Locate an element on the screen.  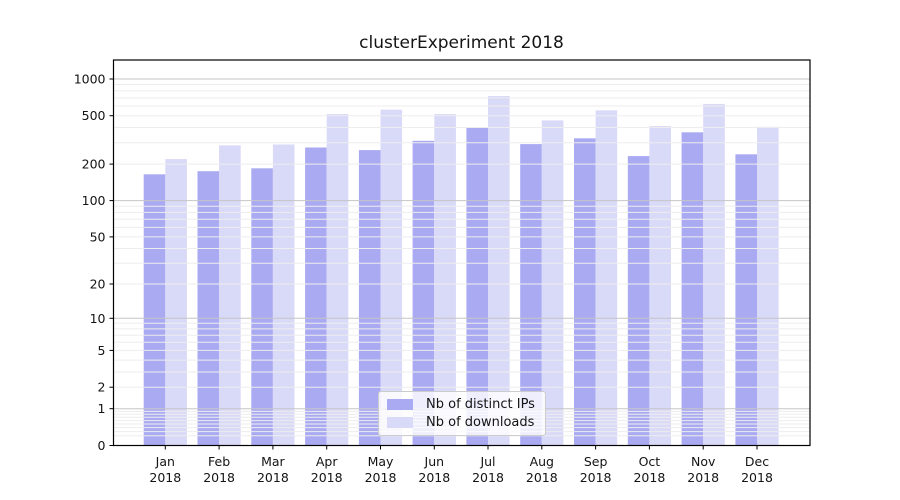
y-tick-label: 1000 is located at coordinates (90, 79).